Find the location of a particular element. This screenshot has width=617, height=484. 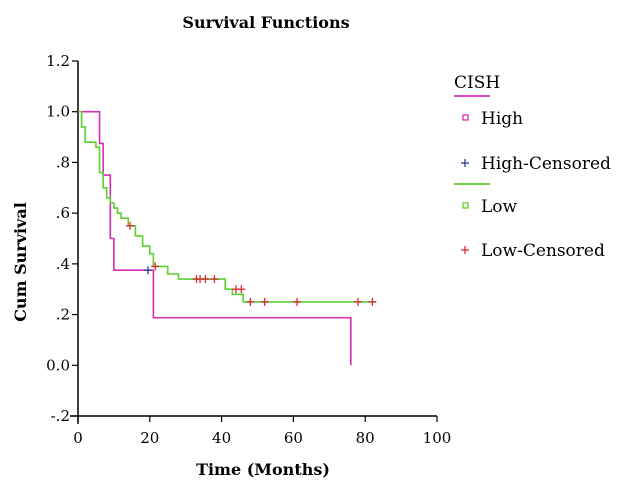

y-tick-label: 0.0 is located at coordinates (58, 365).